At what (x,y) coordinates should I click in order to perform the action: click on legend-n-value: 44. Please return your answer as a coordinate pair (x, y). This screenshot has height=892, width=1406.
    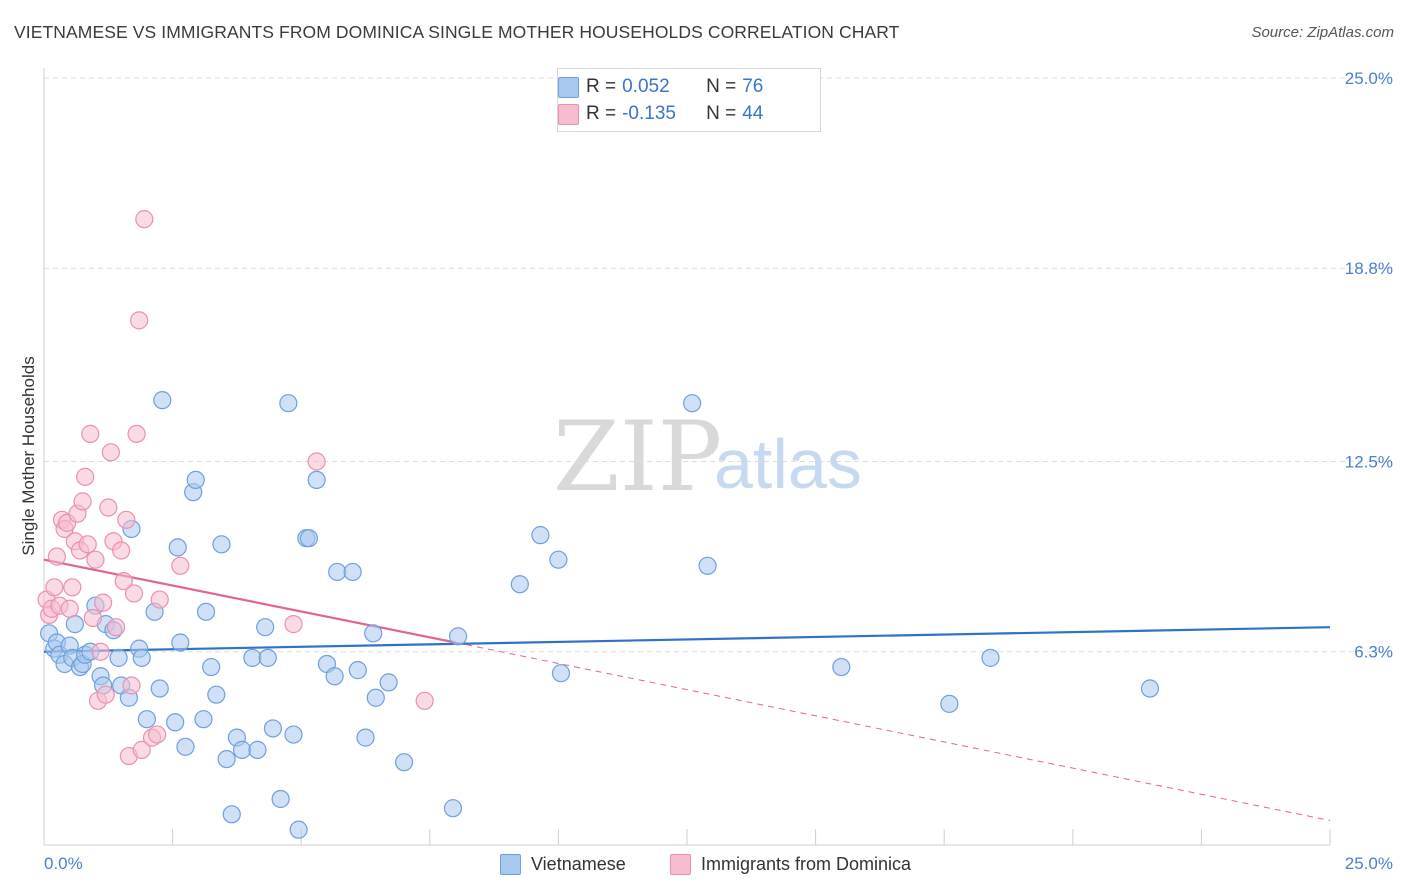
    Looking at the image, I should click on (753, 113).